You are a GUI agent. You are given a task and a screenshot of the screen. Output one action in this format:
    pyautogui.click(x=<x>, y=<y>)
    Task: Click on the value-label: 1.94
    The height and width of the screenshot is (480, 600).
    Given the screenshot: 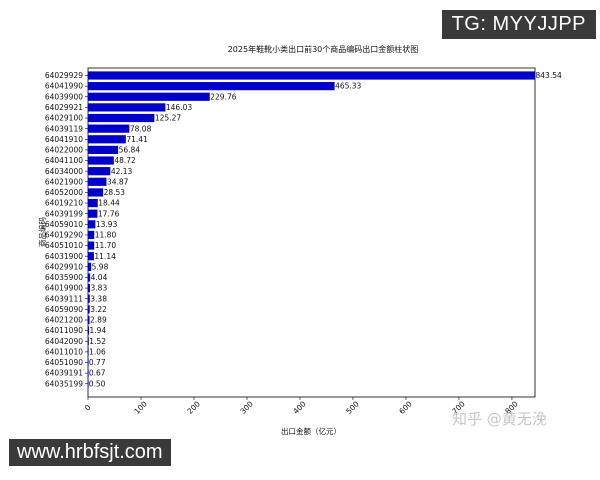 What is the action you would take?
    pyautogui.click(x=98, y=330)
    